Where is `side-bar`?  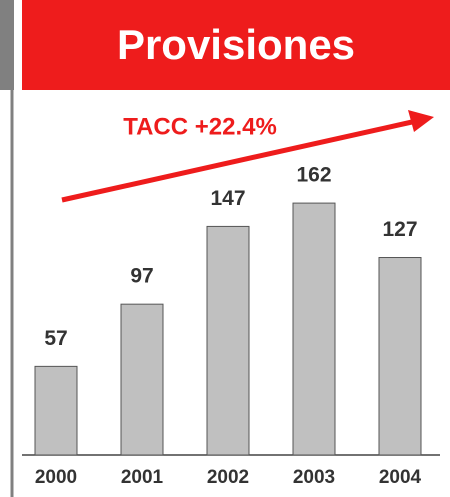 side-bar is located at coordinates (7, 45).